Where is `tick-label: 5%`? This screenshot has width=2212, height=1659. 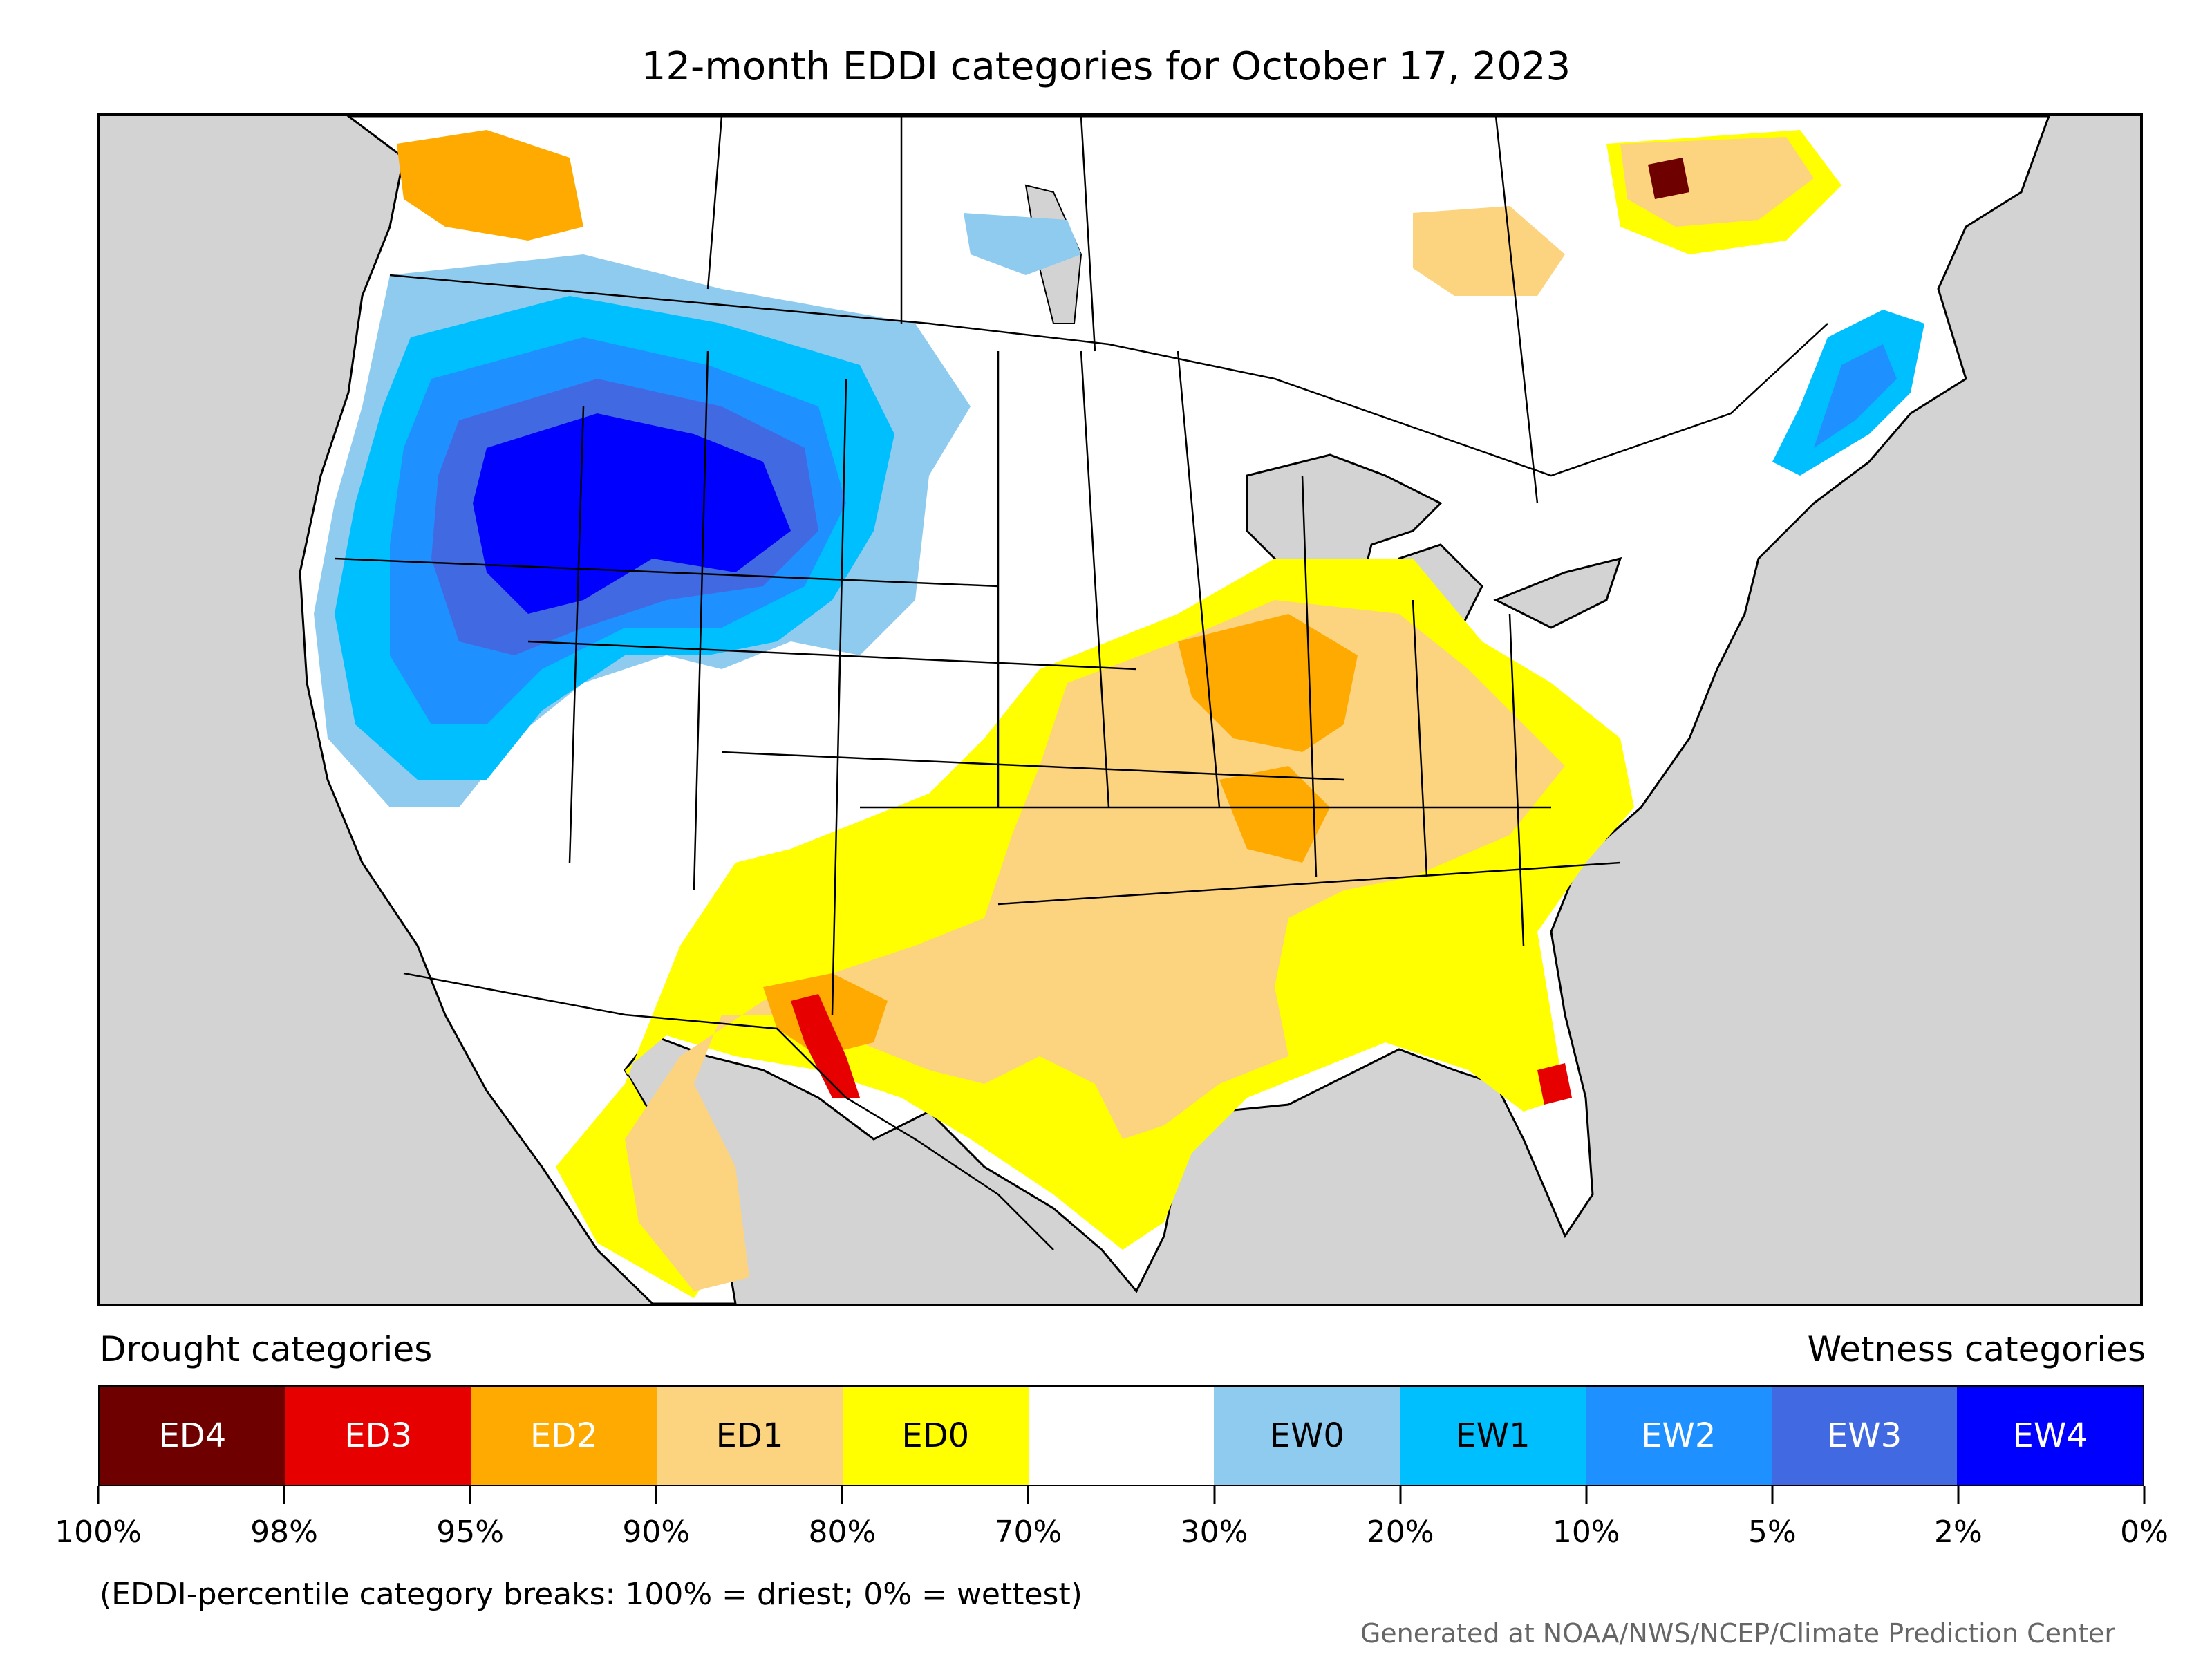
tick-label: 5% is located at coordinates (1772, 1532).